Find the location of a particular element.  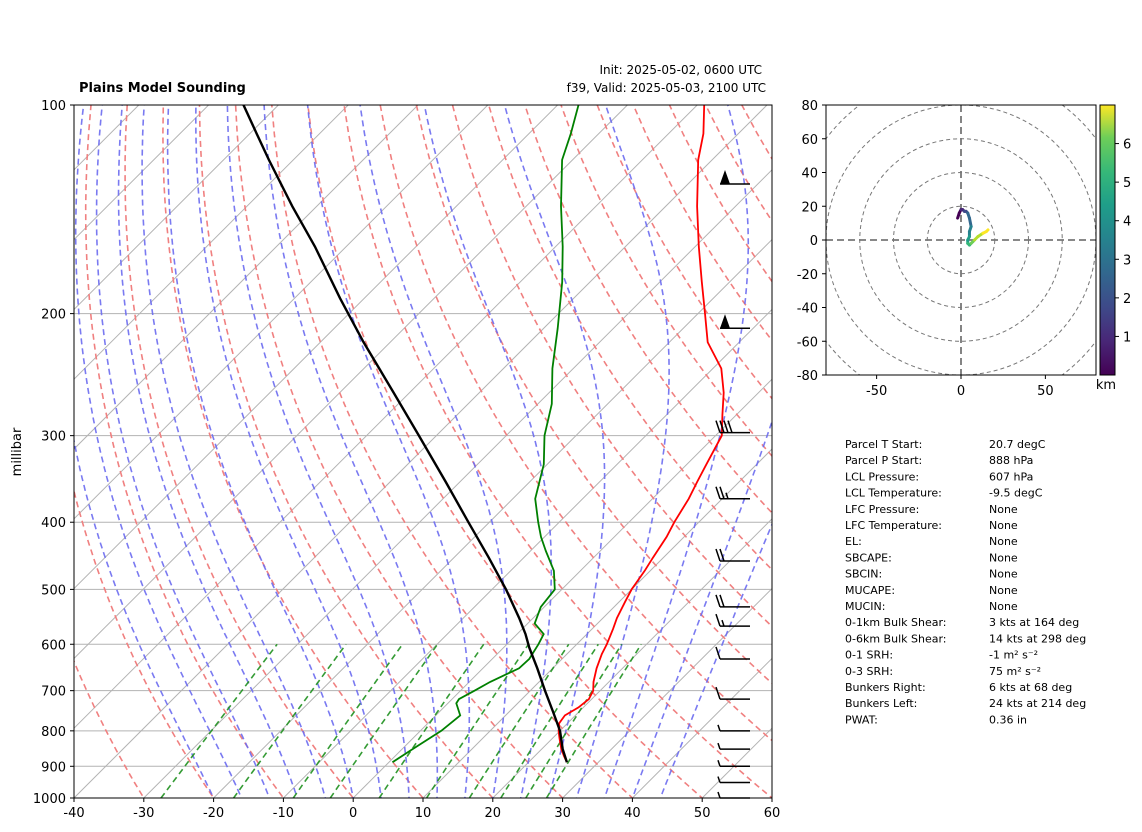

hodo-y-tick-label: -20 is located at coordinates (807, 275).